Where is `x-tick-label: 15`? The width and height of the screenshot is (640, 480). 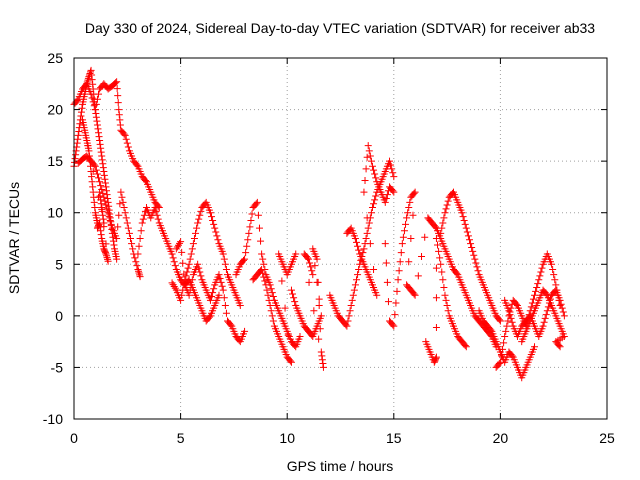 x-tick-label: 15 is located at coordinates (394, 438).